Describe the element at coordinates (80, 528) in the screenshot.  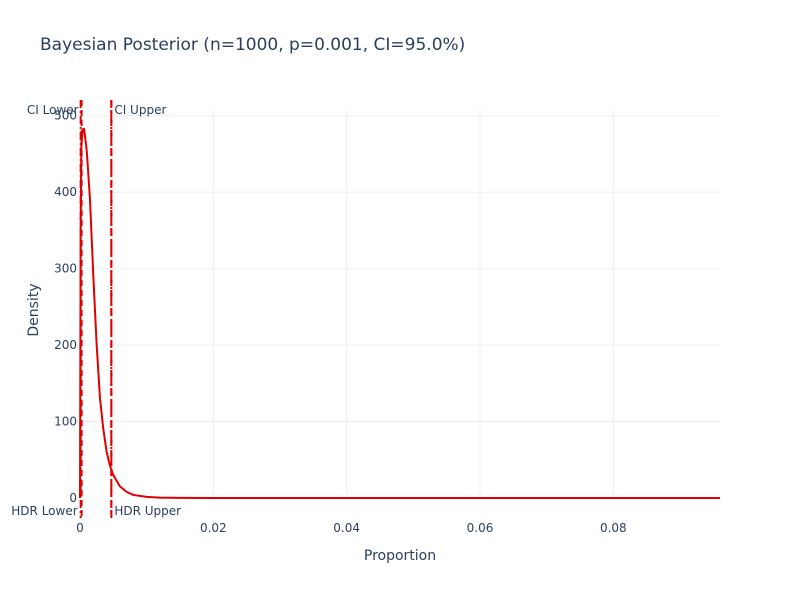
I see `x-tick-label: 0` at that location.